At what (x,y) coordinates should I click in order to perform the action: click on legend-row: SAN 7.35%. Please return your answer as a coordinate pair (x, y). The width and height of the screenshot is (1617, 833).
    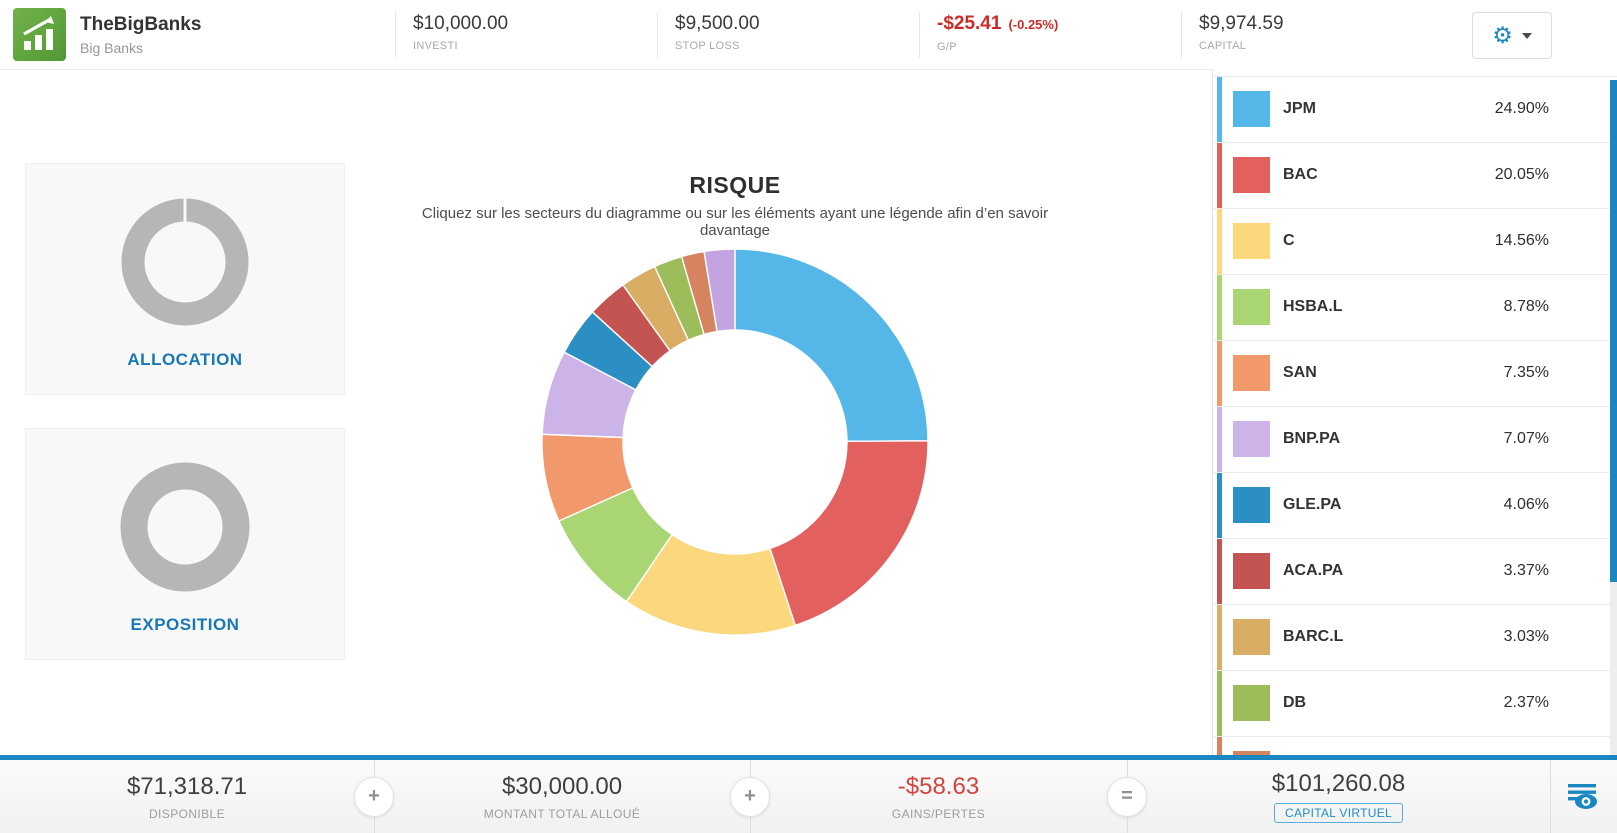
    Looking at the image, I should click on (1415, 374).